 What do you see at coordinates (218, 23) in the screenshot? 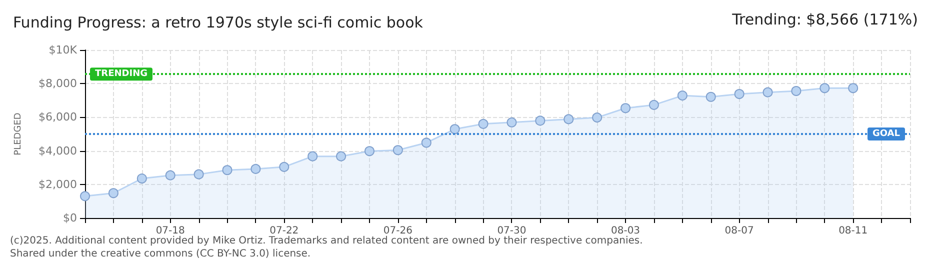
I see `chart-title: Funding Progress: a retro 1970s style sci-fi comic book` at bounding box center [218, 23].